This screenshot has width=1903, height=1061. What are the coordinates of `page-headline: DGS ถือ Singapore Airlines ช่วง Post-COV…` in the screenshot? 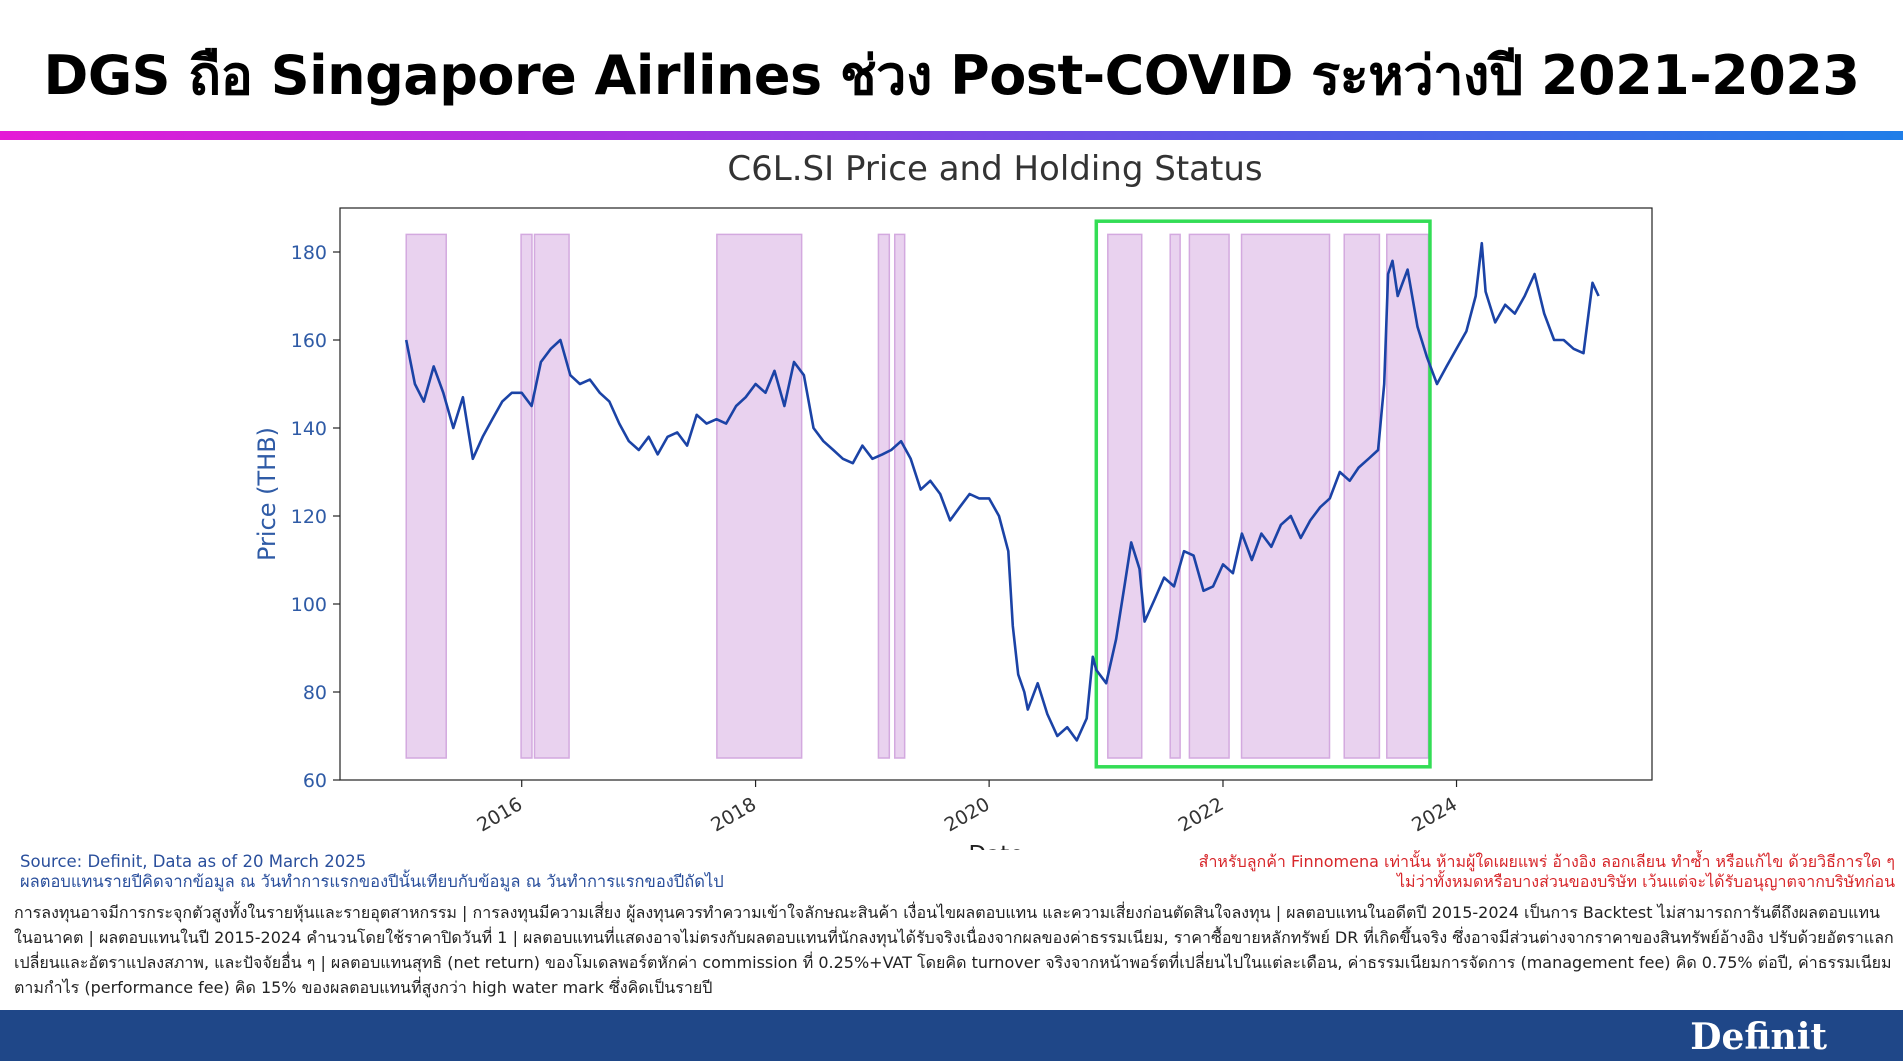 It's located at (951, 75).